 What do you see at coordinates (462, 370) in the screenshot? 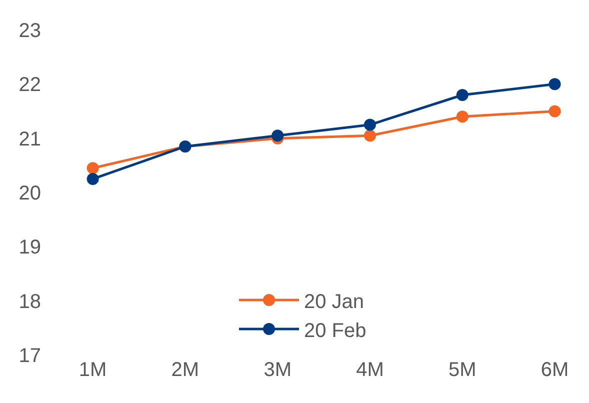
I see `x-tick-label: 5M` at bounding box center [462, 370].